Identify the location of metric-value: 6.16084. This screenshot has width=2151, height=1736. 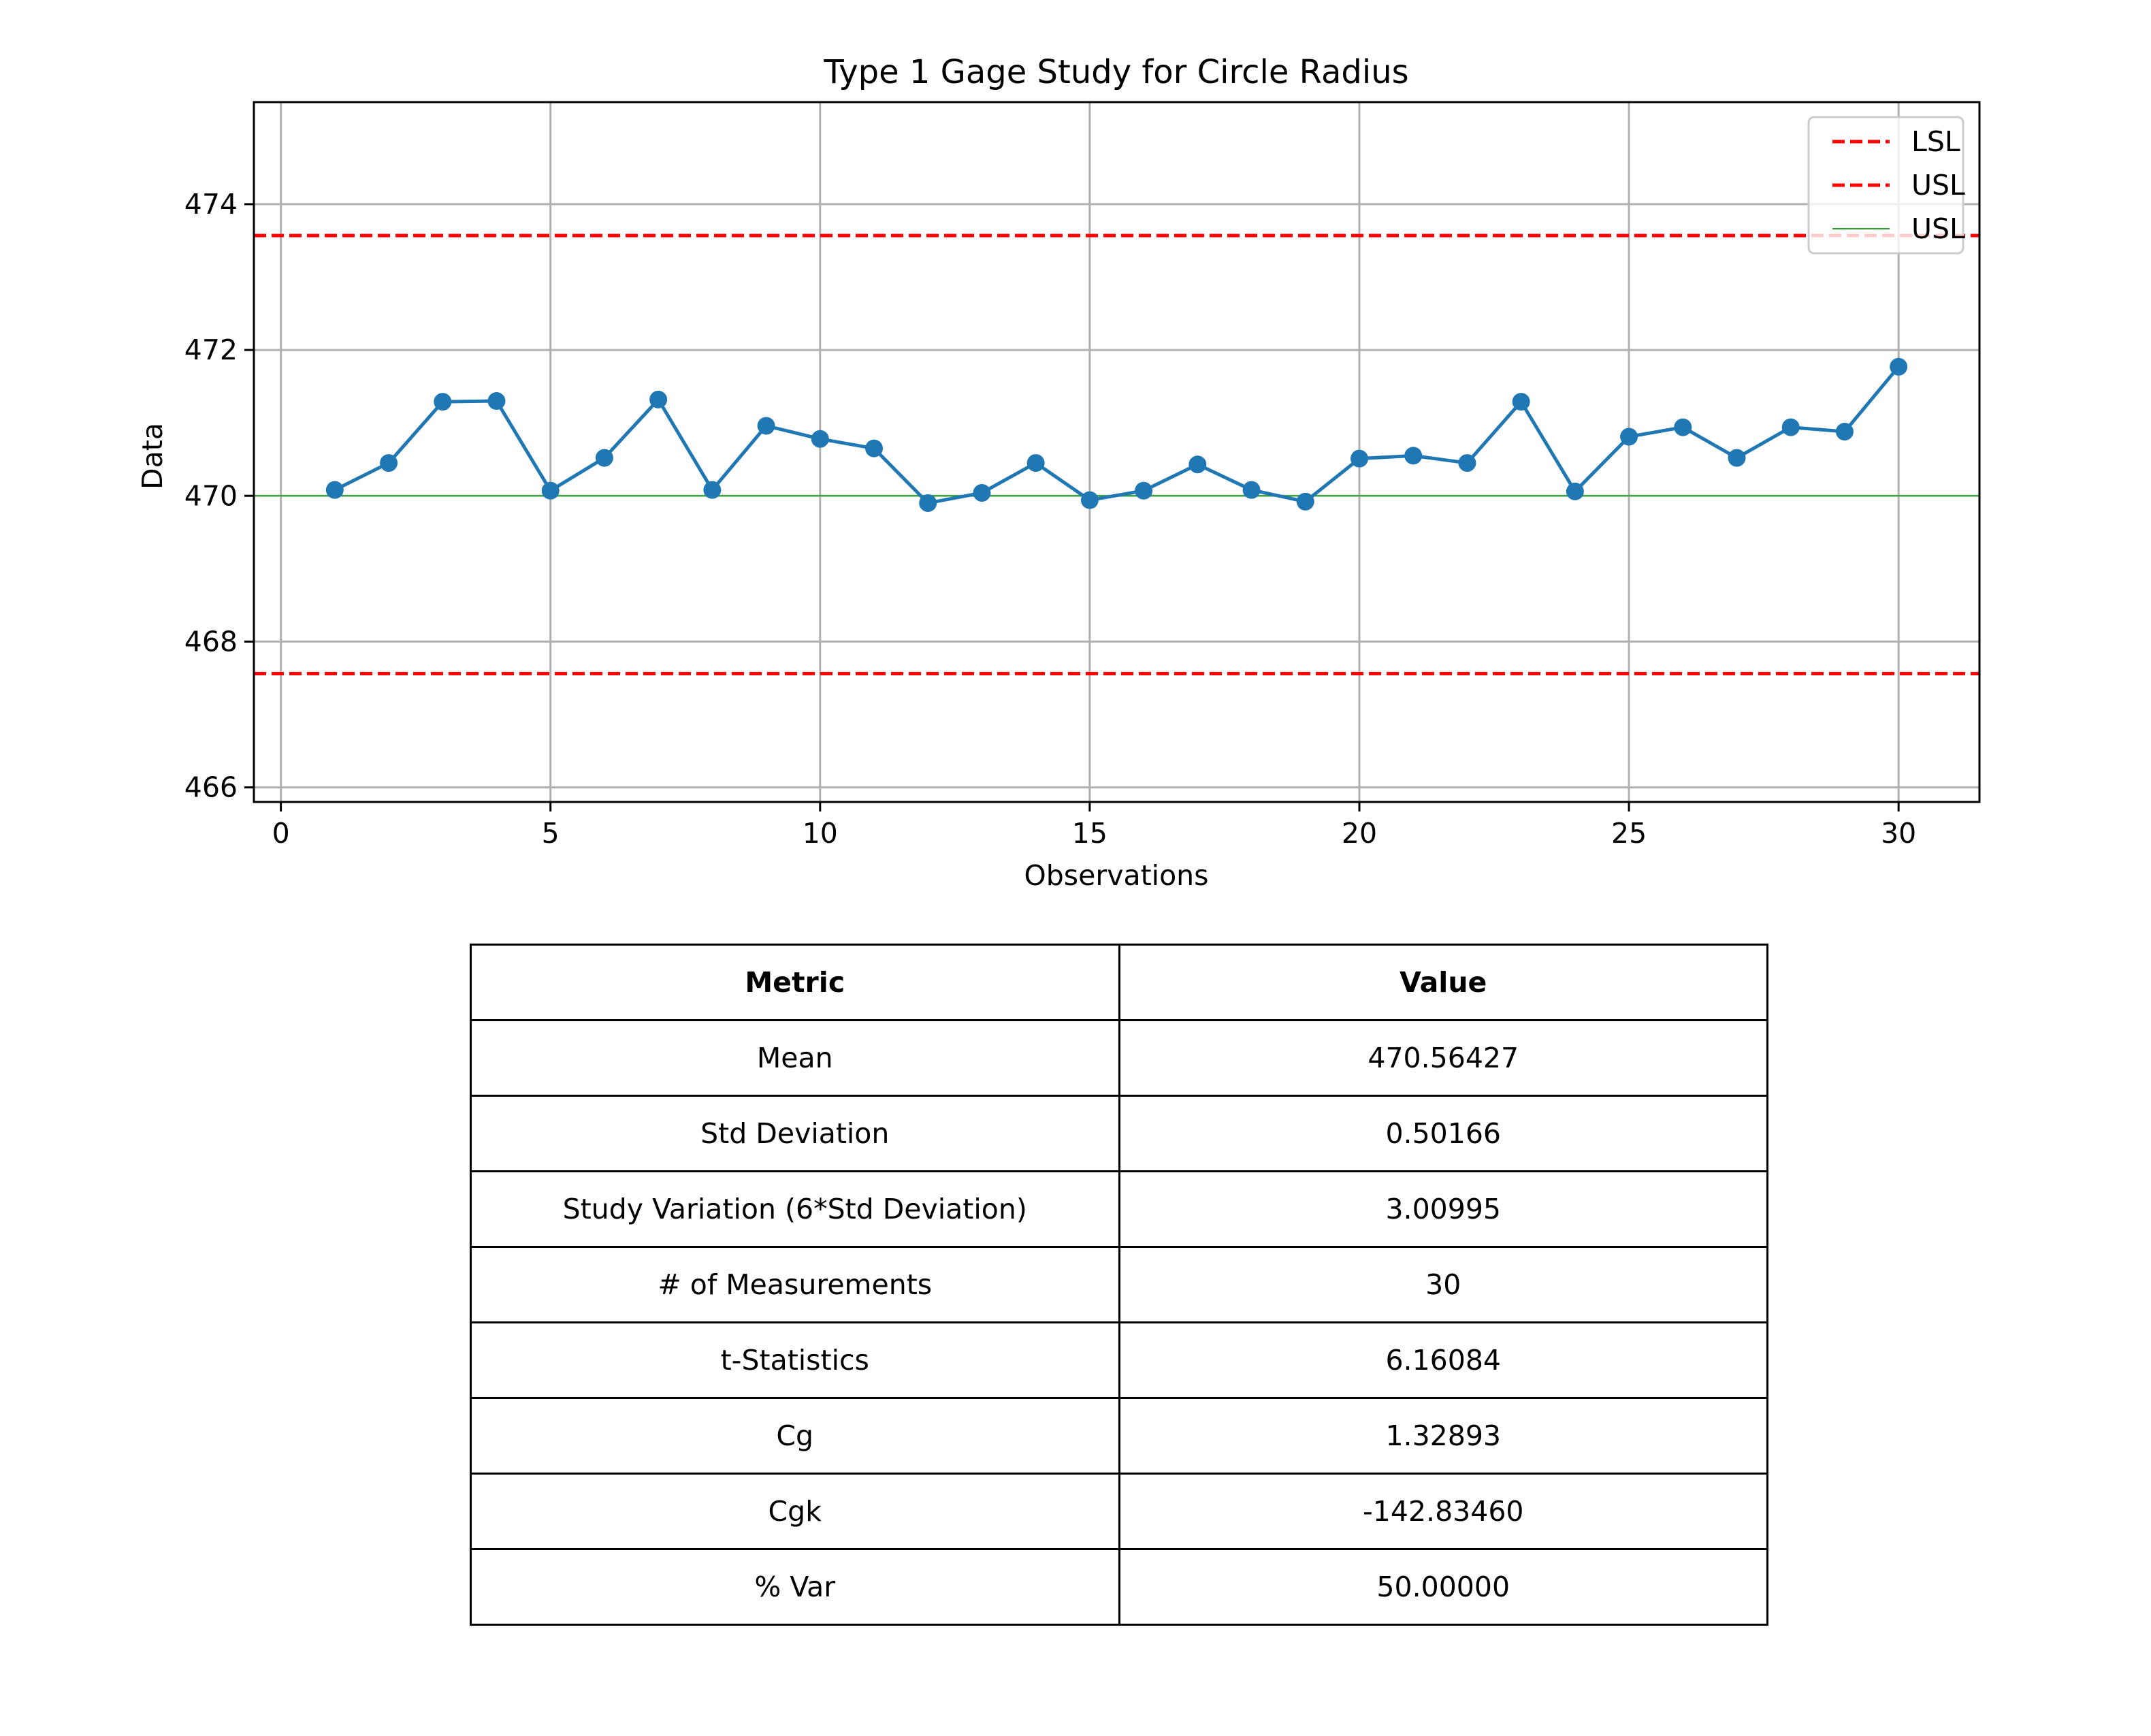
(1443, 1360).